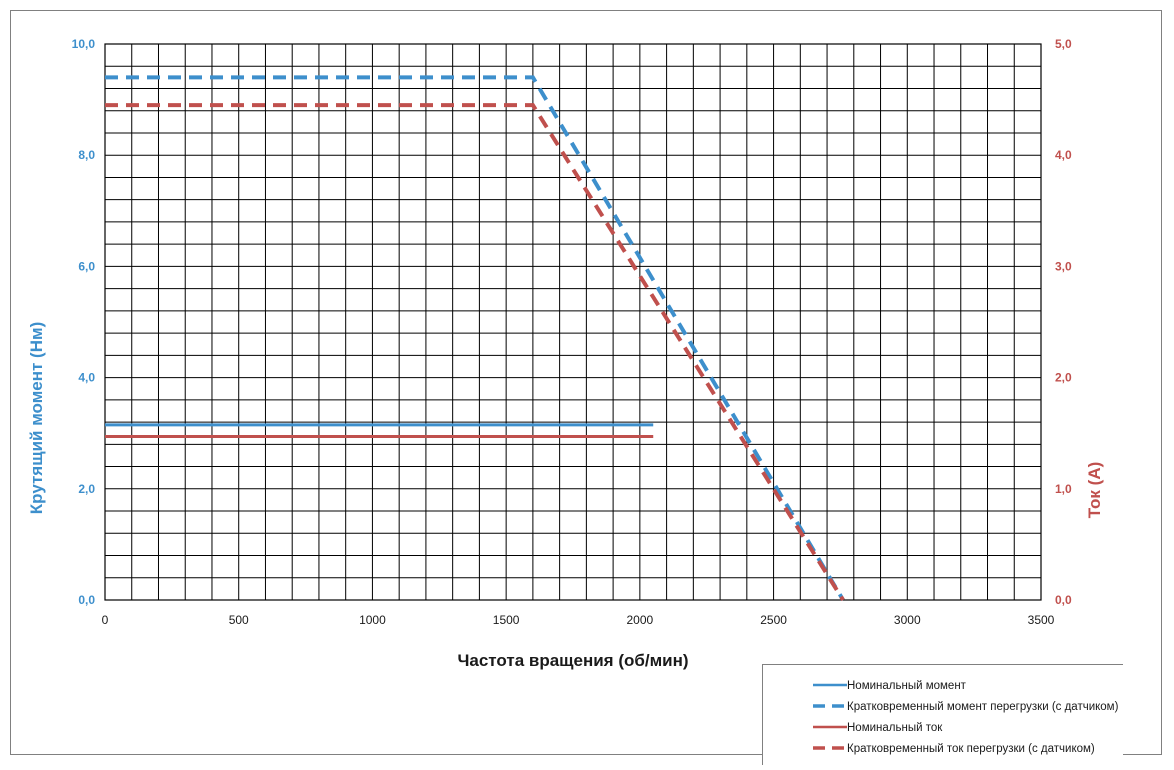 The width and height of the screenshot is (1174, 770). Describe the element at coordinates (907, 686) in the screenshot. I see `legend-label: Номинальный момент` at that location.